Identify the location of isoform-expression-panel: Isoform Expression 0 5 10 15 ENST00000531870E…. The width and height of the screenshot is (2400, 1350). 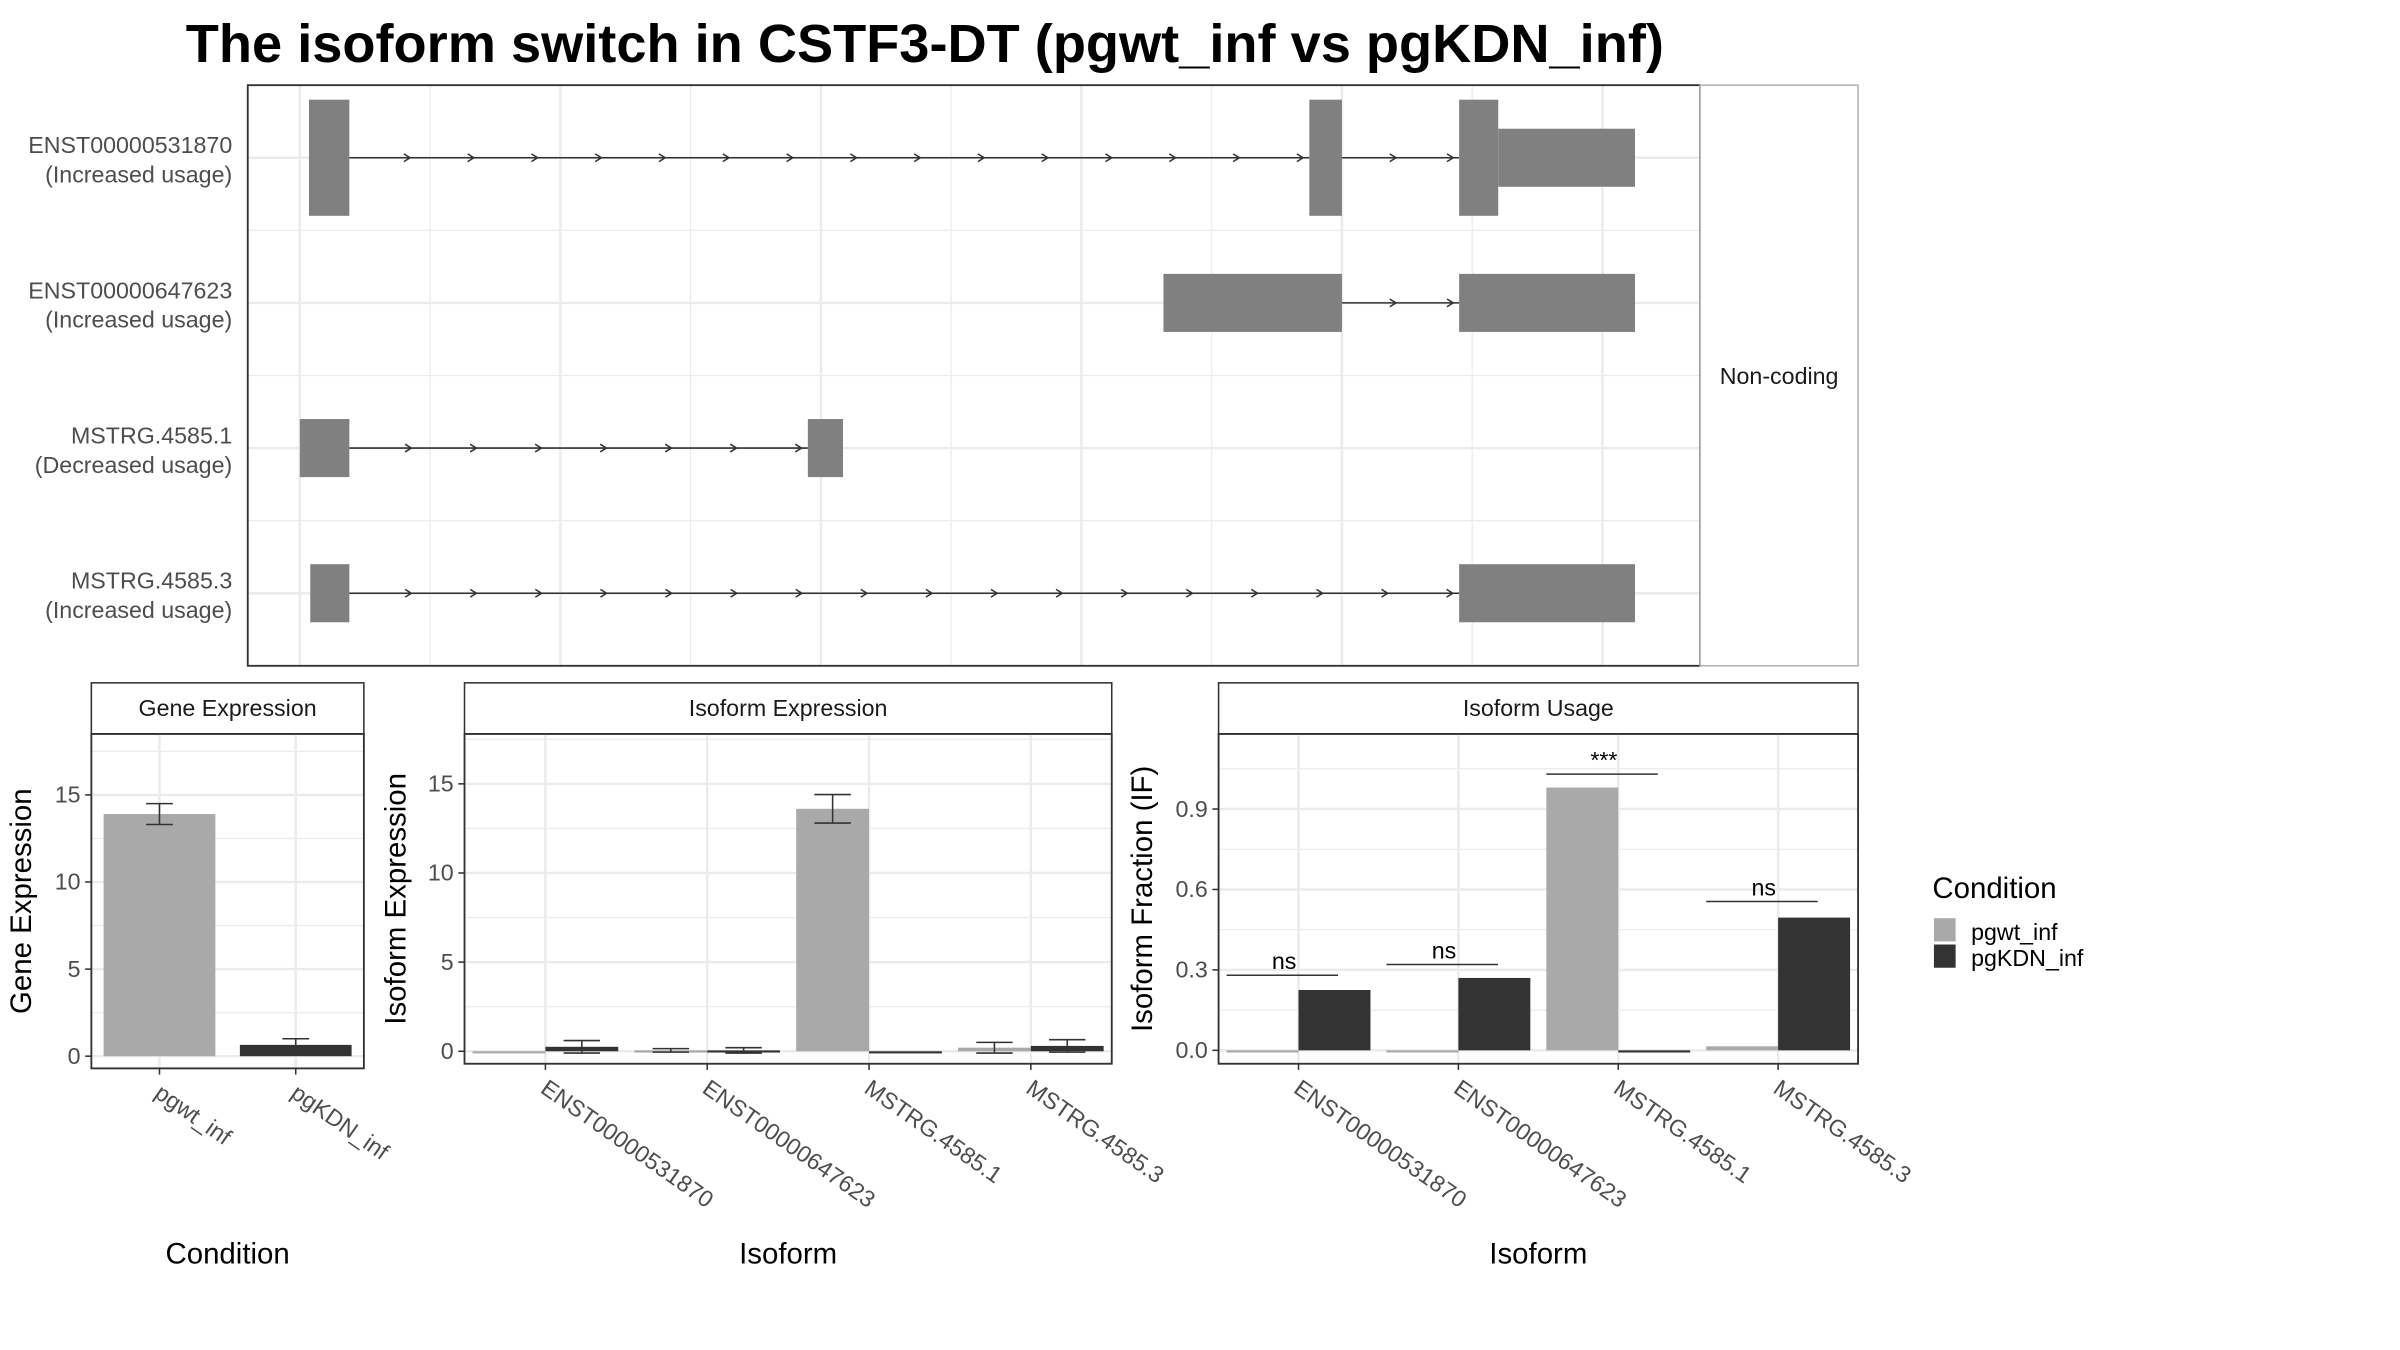
(774, 976).